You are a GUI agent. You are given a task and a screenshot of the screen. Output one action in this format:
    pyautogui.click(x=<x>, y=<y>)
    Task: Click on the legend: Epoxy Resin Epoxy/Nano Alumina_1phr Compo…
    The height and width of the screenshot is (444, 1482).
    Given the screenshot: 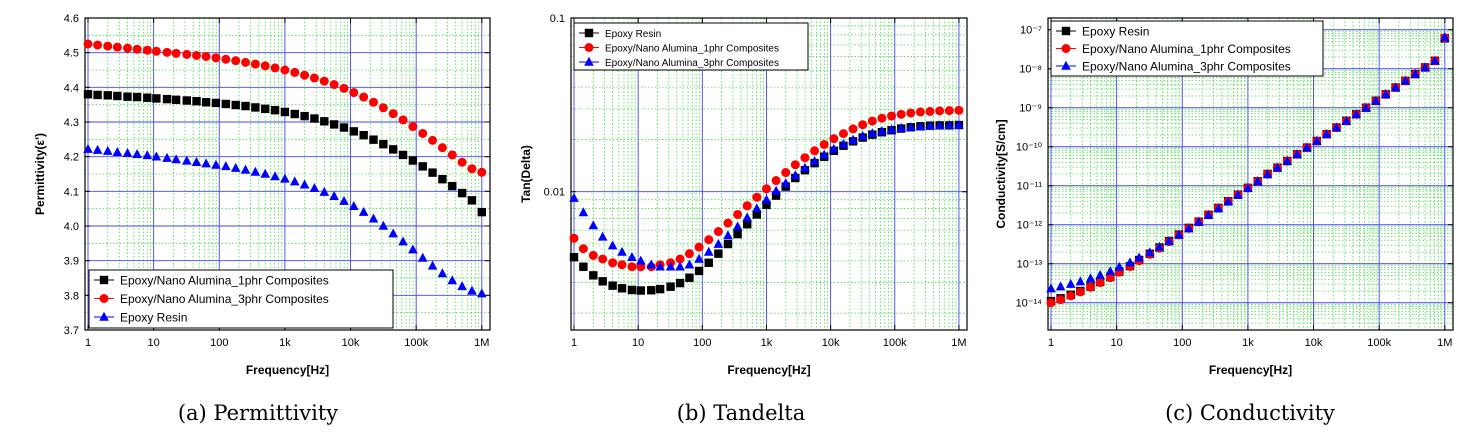 What is the action you would take?
    pyautogui.click(x=691, y=46)
    